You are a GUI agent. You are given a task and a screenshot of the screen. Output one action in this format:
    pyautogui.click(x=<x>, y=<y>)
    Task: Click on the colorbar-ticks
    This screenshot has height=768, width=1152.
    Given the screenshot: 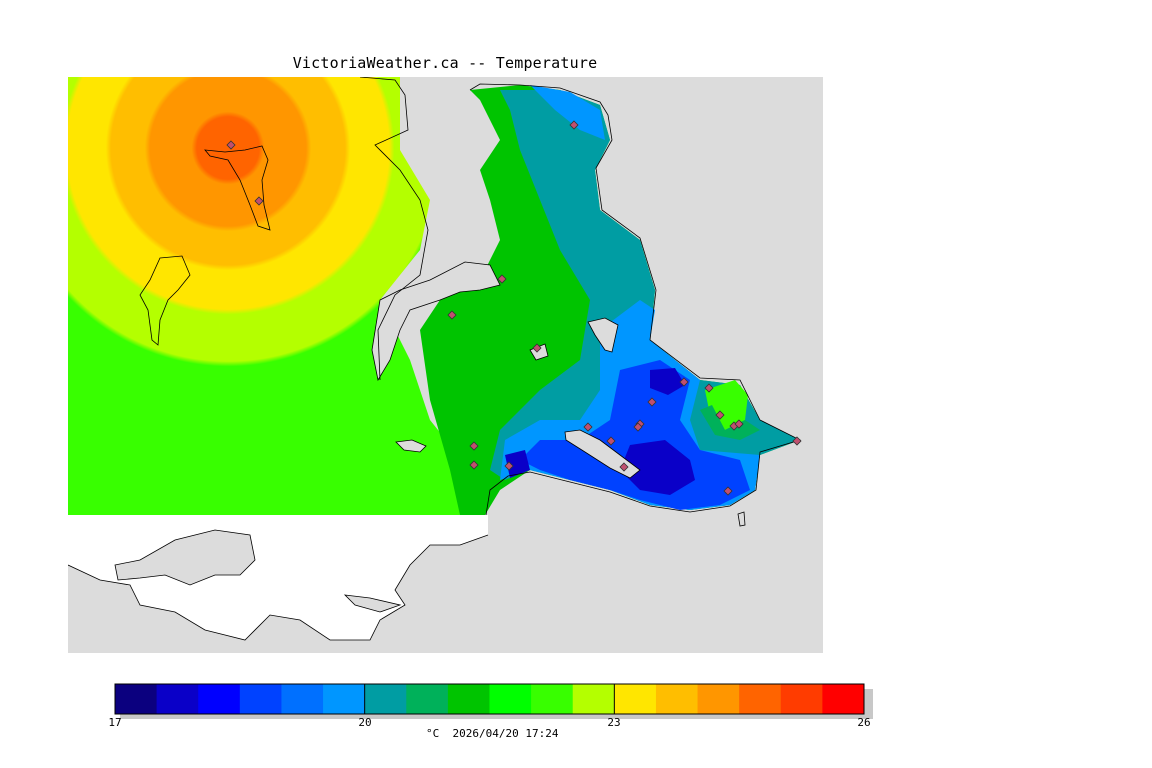 What is the action you would take?
    pyautogui.click(x=489, y=699)
    